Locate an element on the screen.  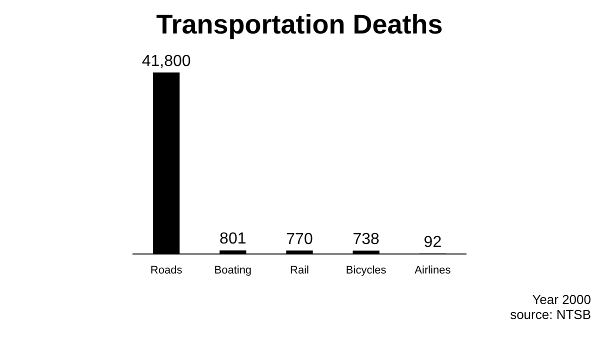
data-label: 770 is located at coordinates (299, 239).